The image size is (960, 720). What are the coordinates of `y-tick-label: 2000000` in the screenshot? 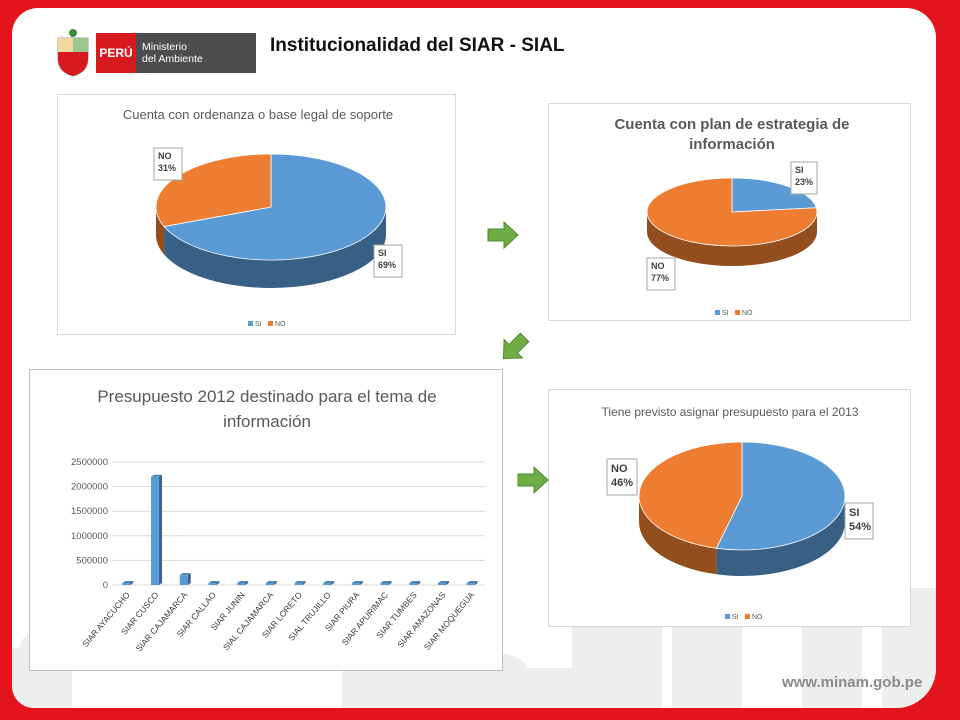 It's located at (89, 487).